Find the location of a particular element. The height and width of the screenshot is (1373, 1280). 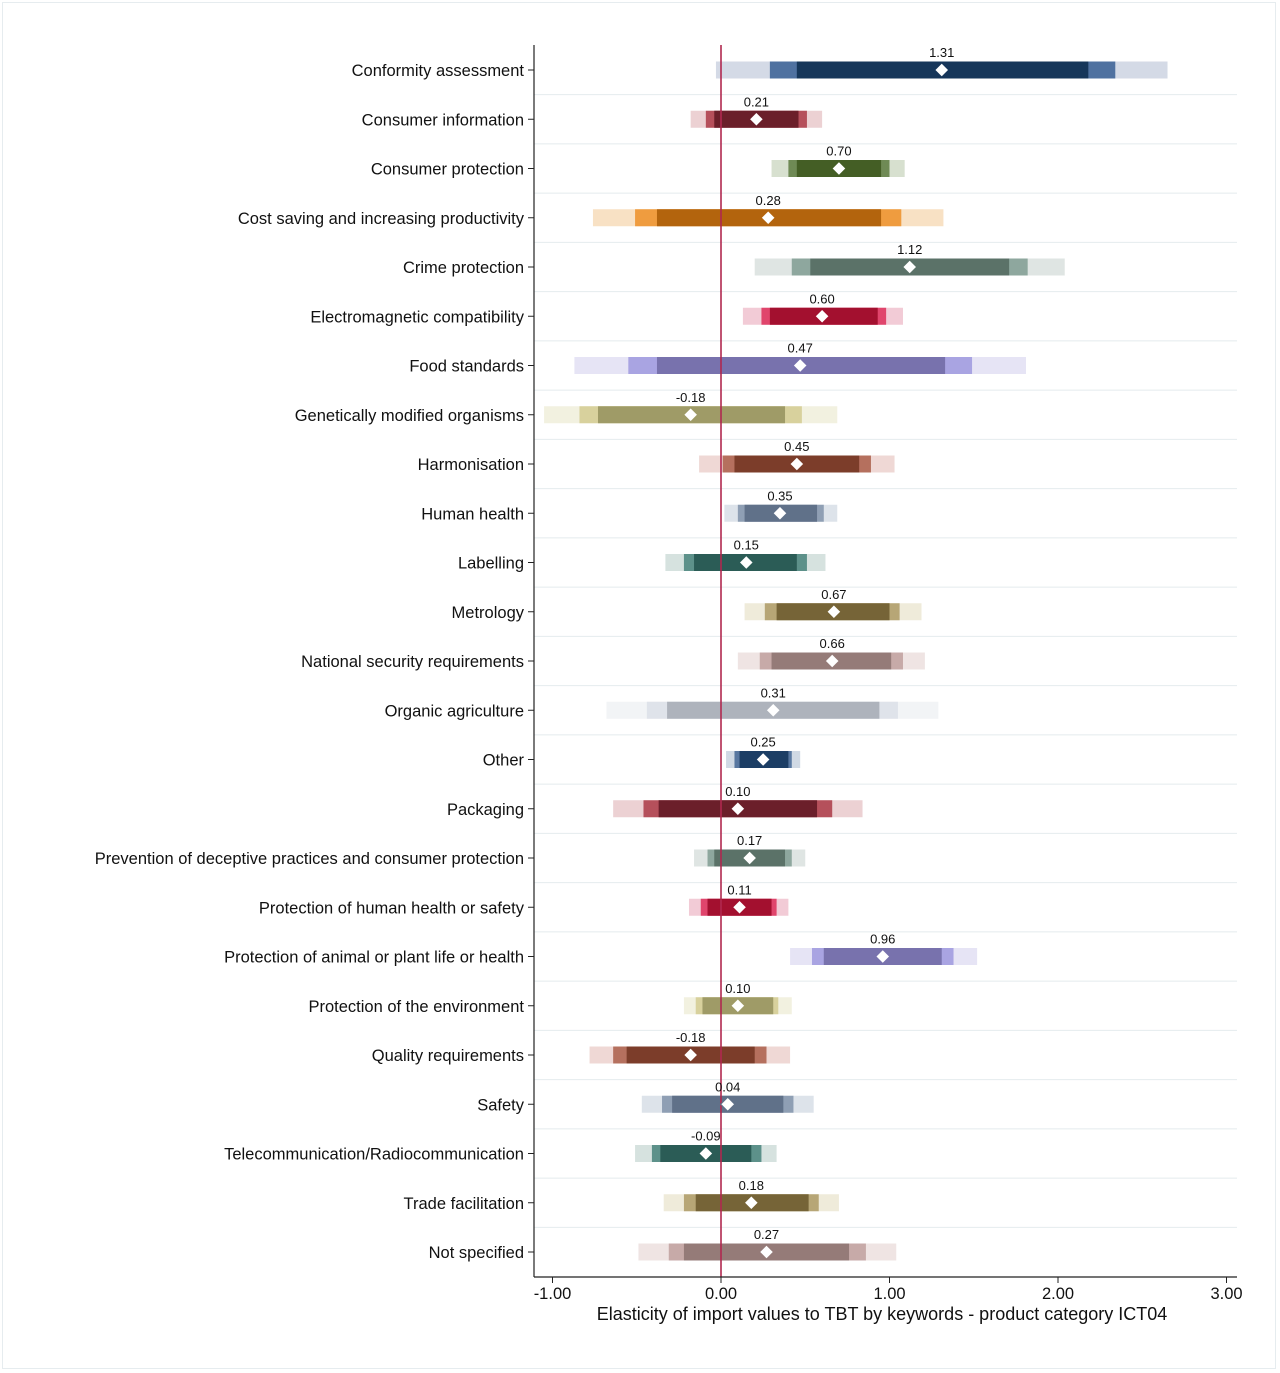

value-label: 0.28 is located at coordinates (768, 200).